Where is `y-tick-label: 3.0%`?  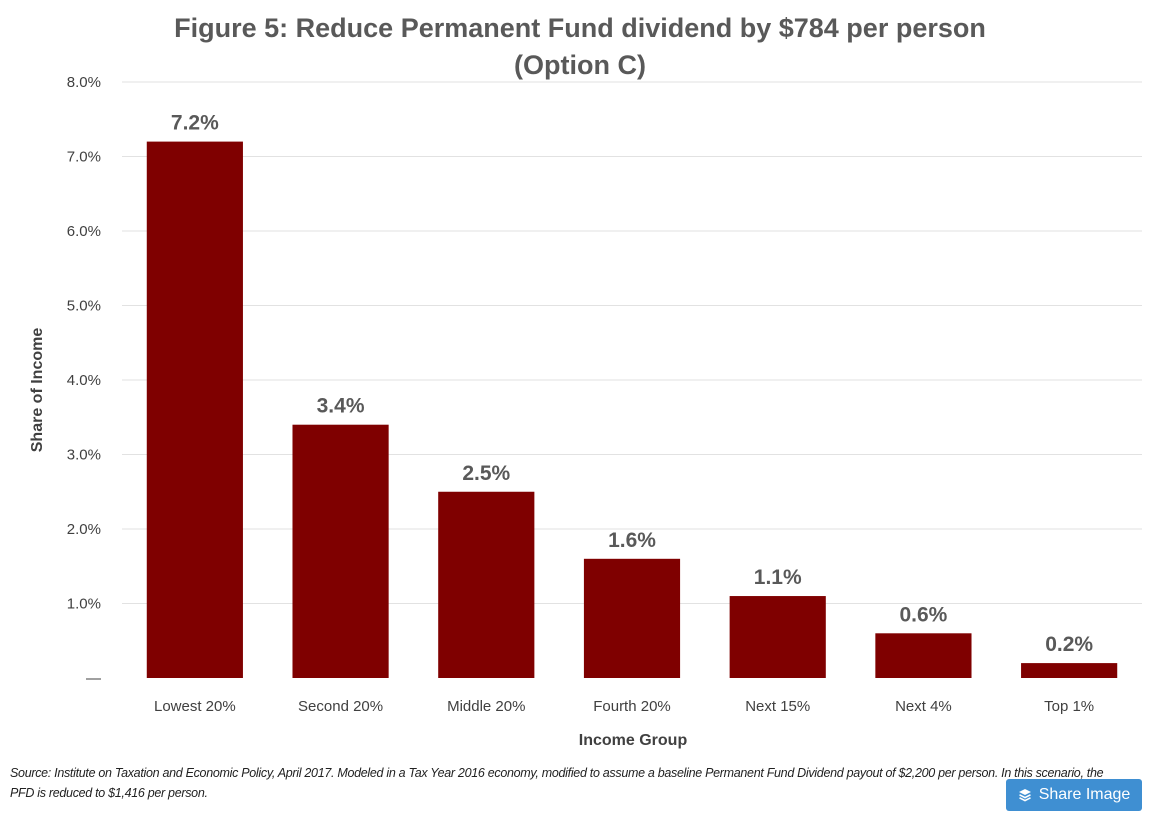 y-tick-label: 3.0% is located at coordinates (84, 455).